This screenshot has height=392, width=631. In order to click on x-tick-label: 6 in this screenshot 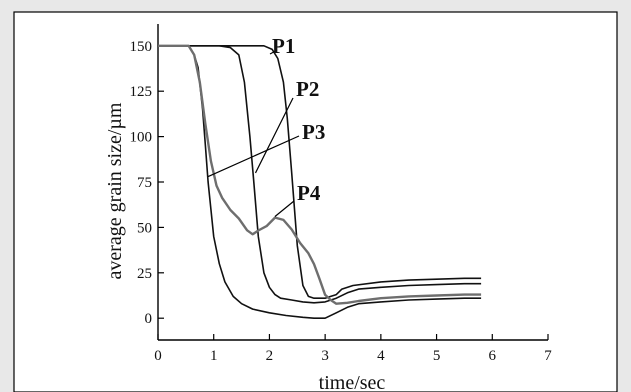, I will do `click(493, 356)`.